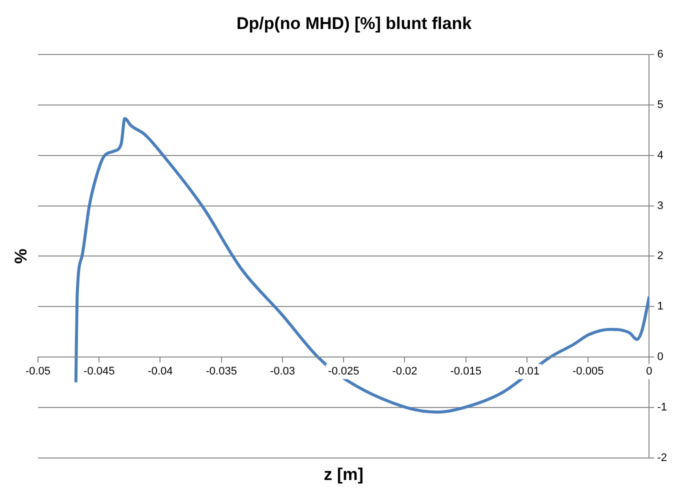  I want to click on y-tick-label: 2, so click(660, 256).